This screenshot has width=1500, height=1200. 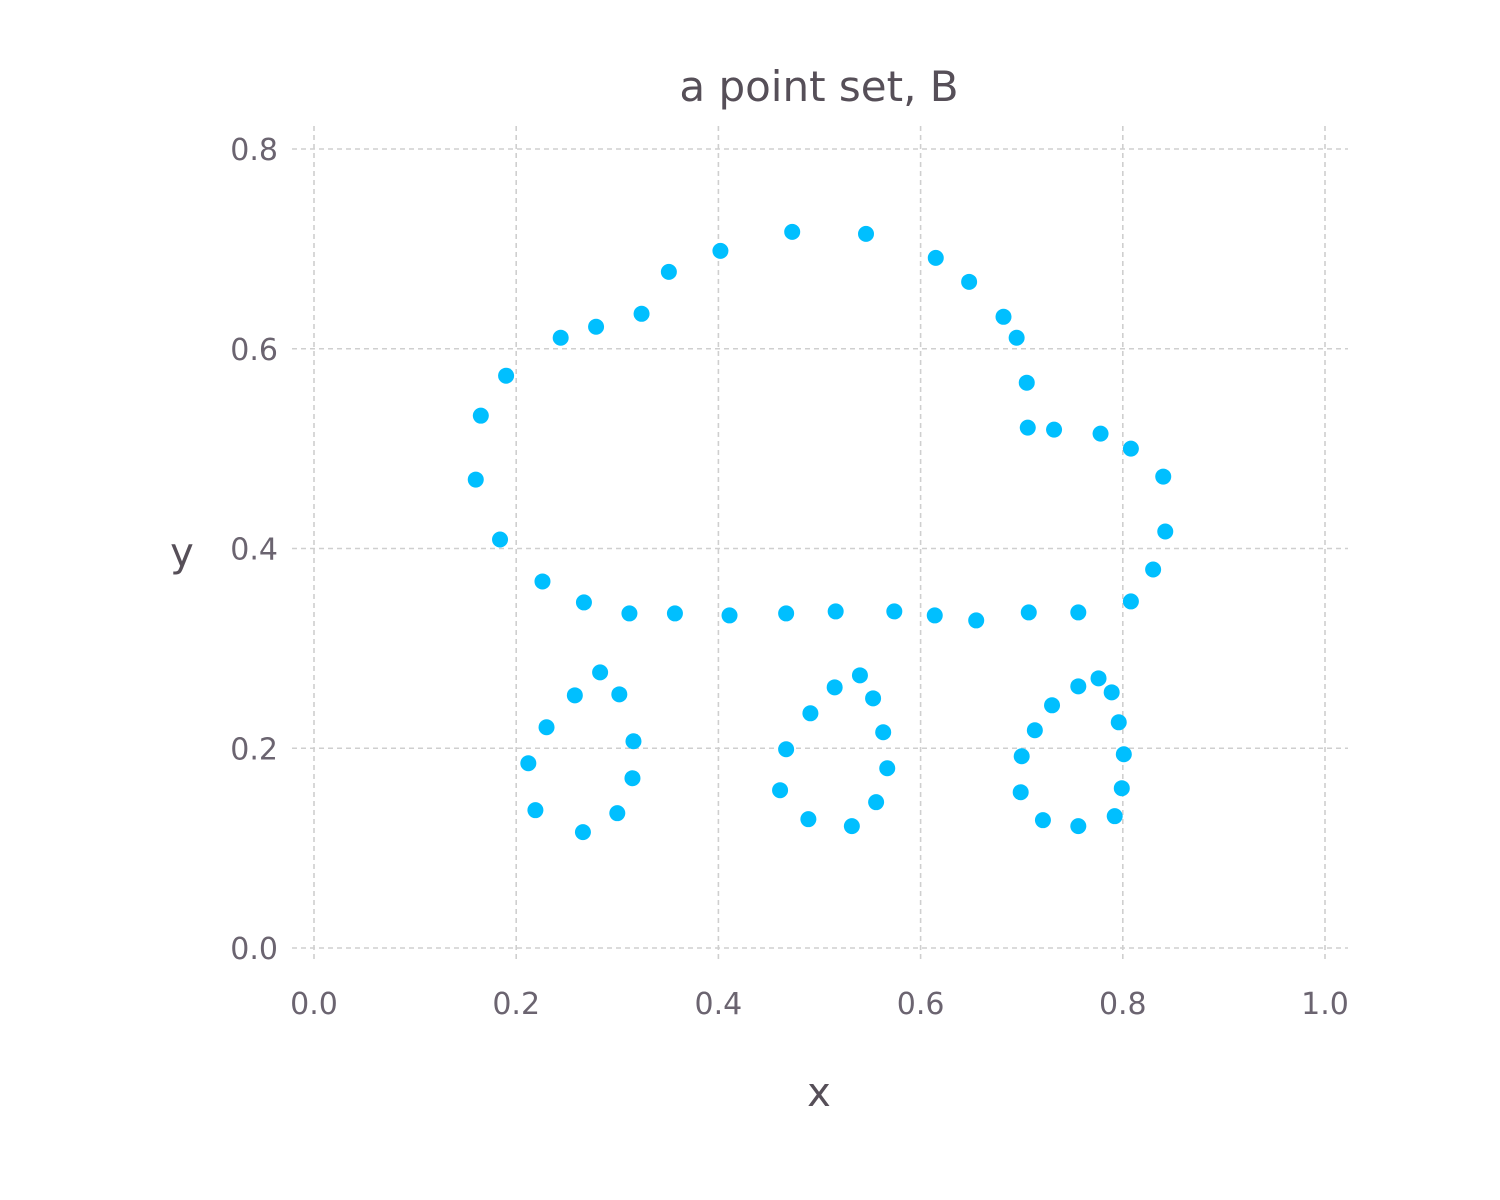 I want to click on x-tick-label: 0.8, so click(x=1123, y=1004).